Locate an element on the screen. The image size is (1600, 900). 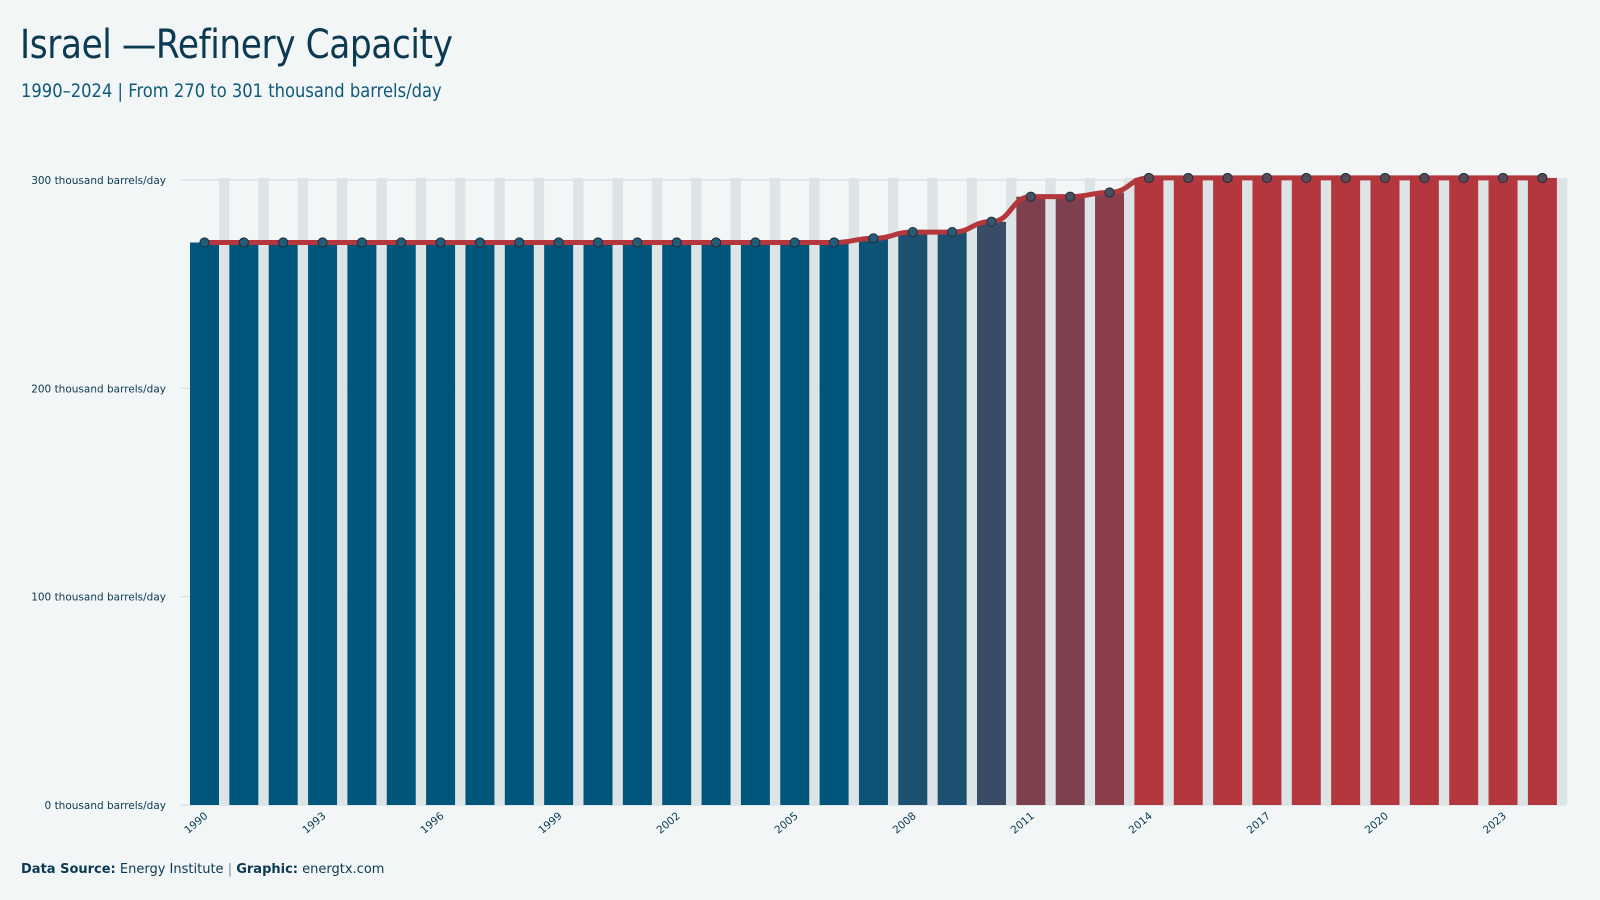
bar-2006 is located at coordinates (834, 523).